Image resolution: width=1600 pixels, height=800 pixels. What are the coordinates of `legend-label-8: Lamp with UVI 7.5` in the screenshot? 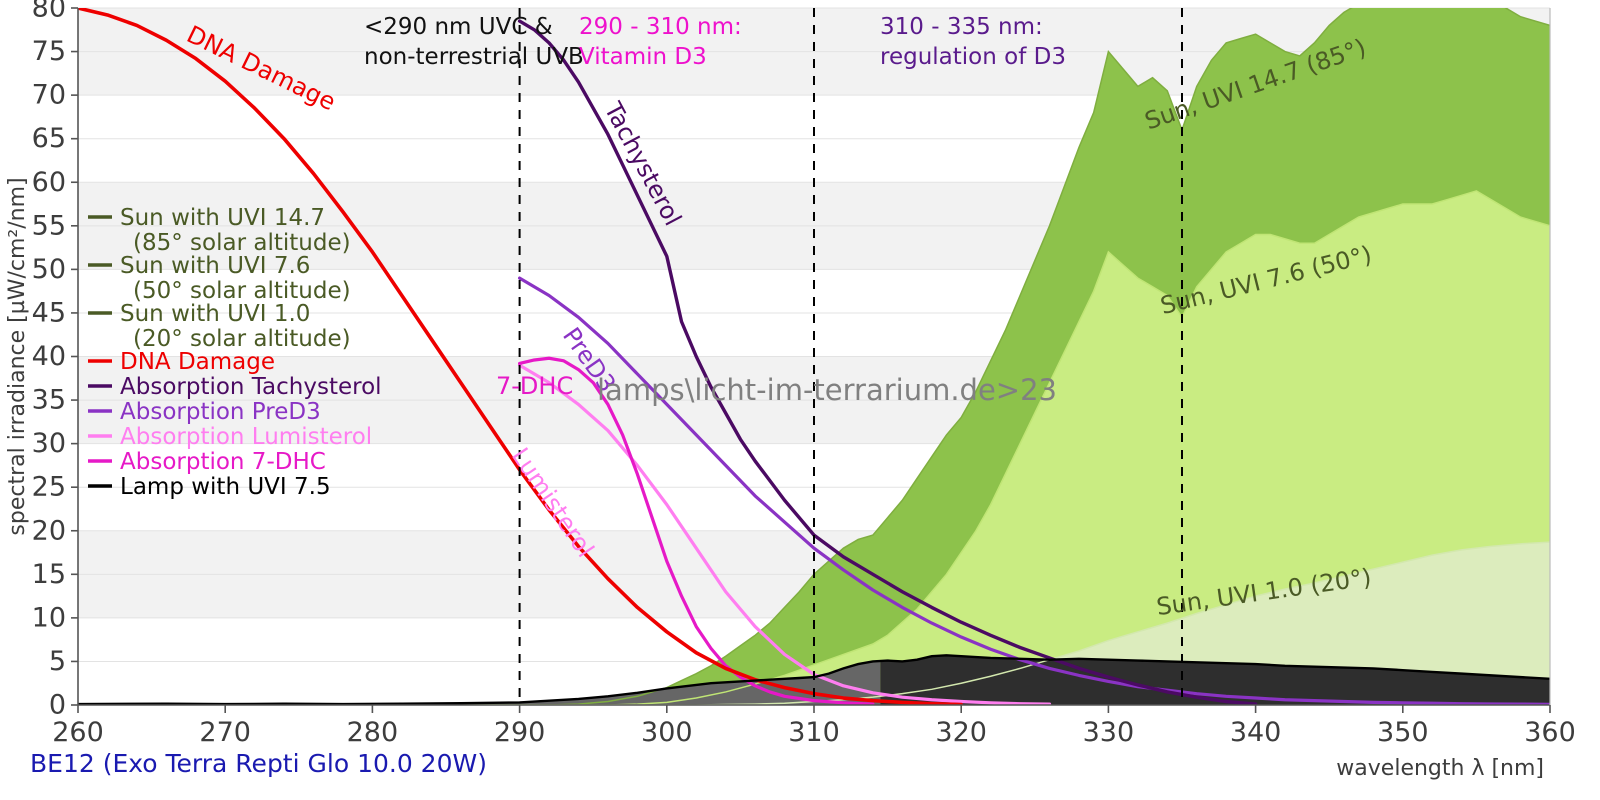 It's located at (225, 487).